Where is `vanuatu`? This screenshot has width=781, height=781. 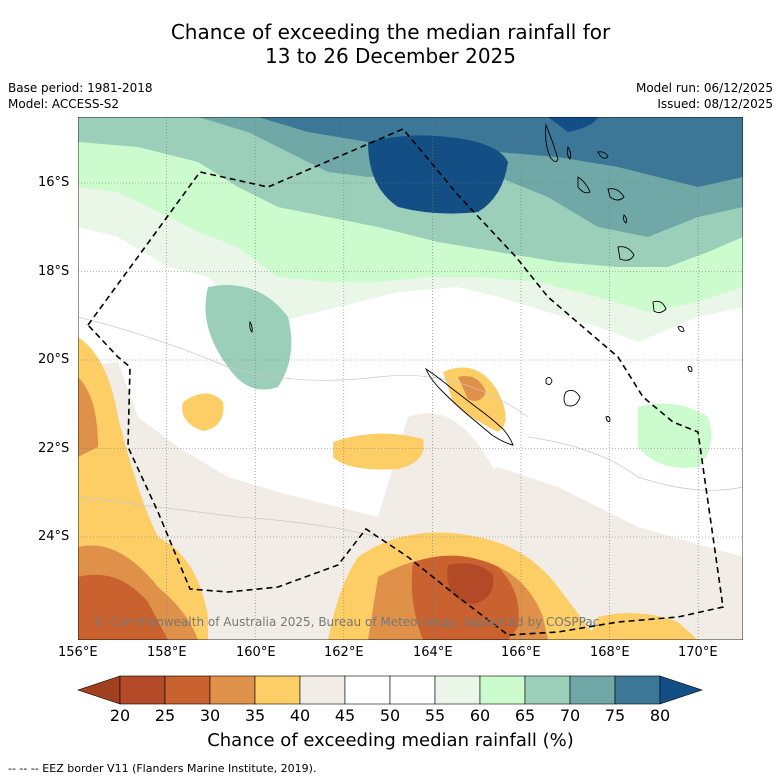
vanuatu is located at coordinates (552, 142).